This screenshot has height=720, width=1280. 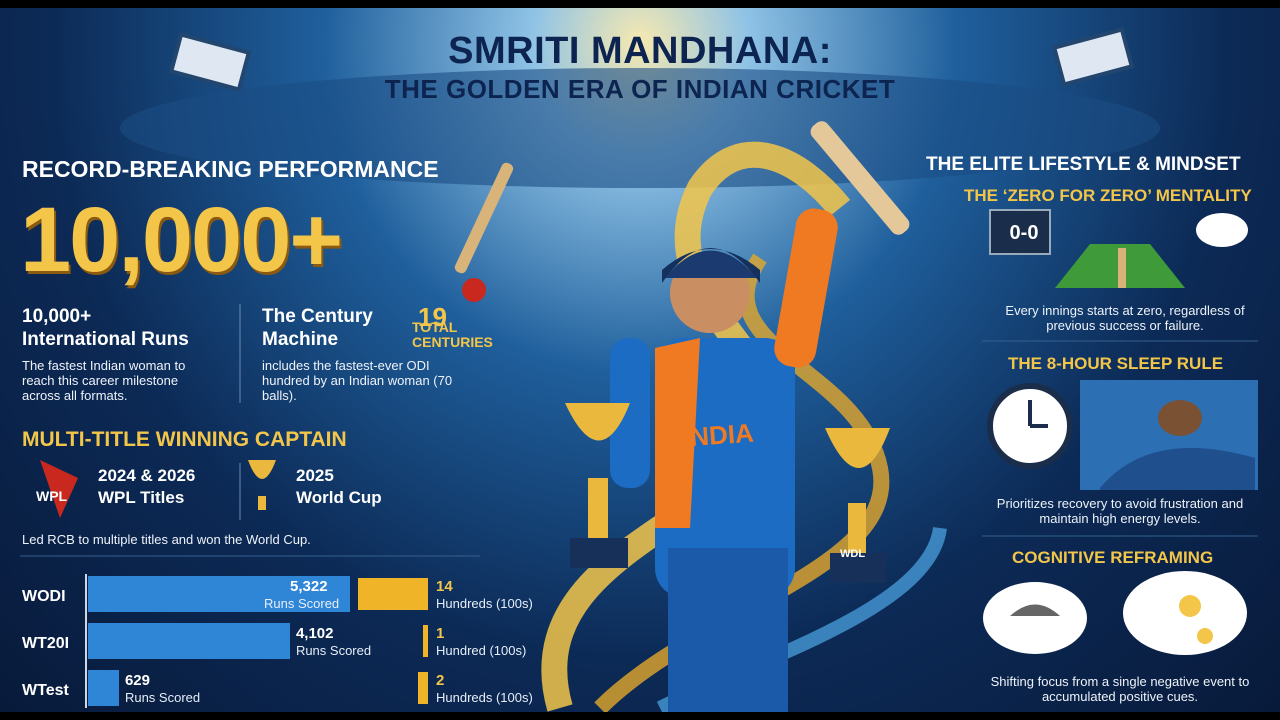 I want to click on badge-label: TOTAL CENTURIES, so click(x=452, y=334).